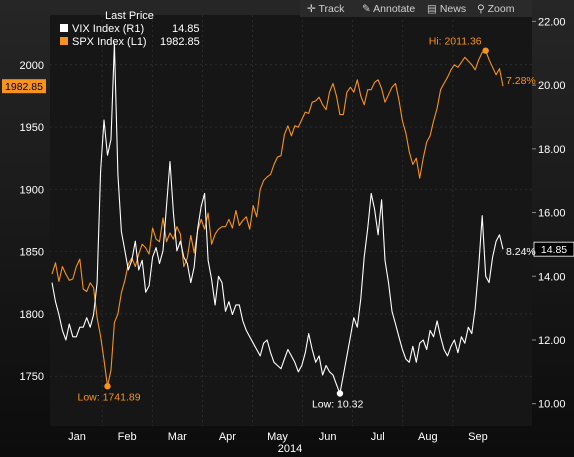 Image resolution: width=574 pixels, height=457 pixels. I want to click on spx-last-value: 1982.85, so click(24, 87).